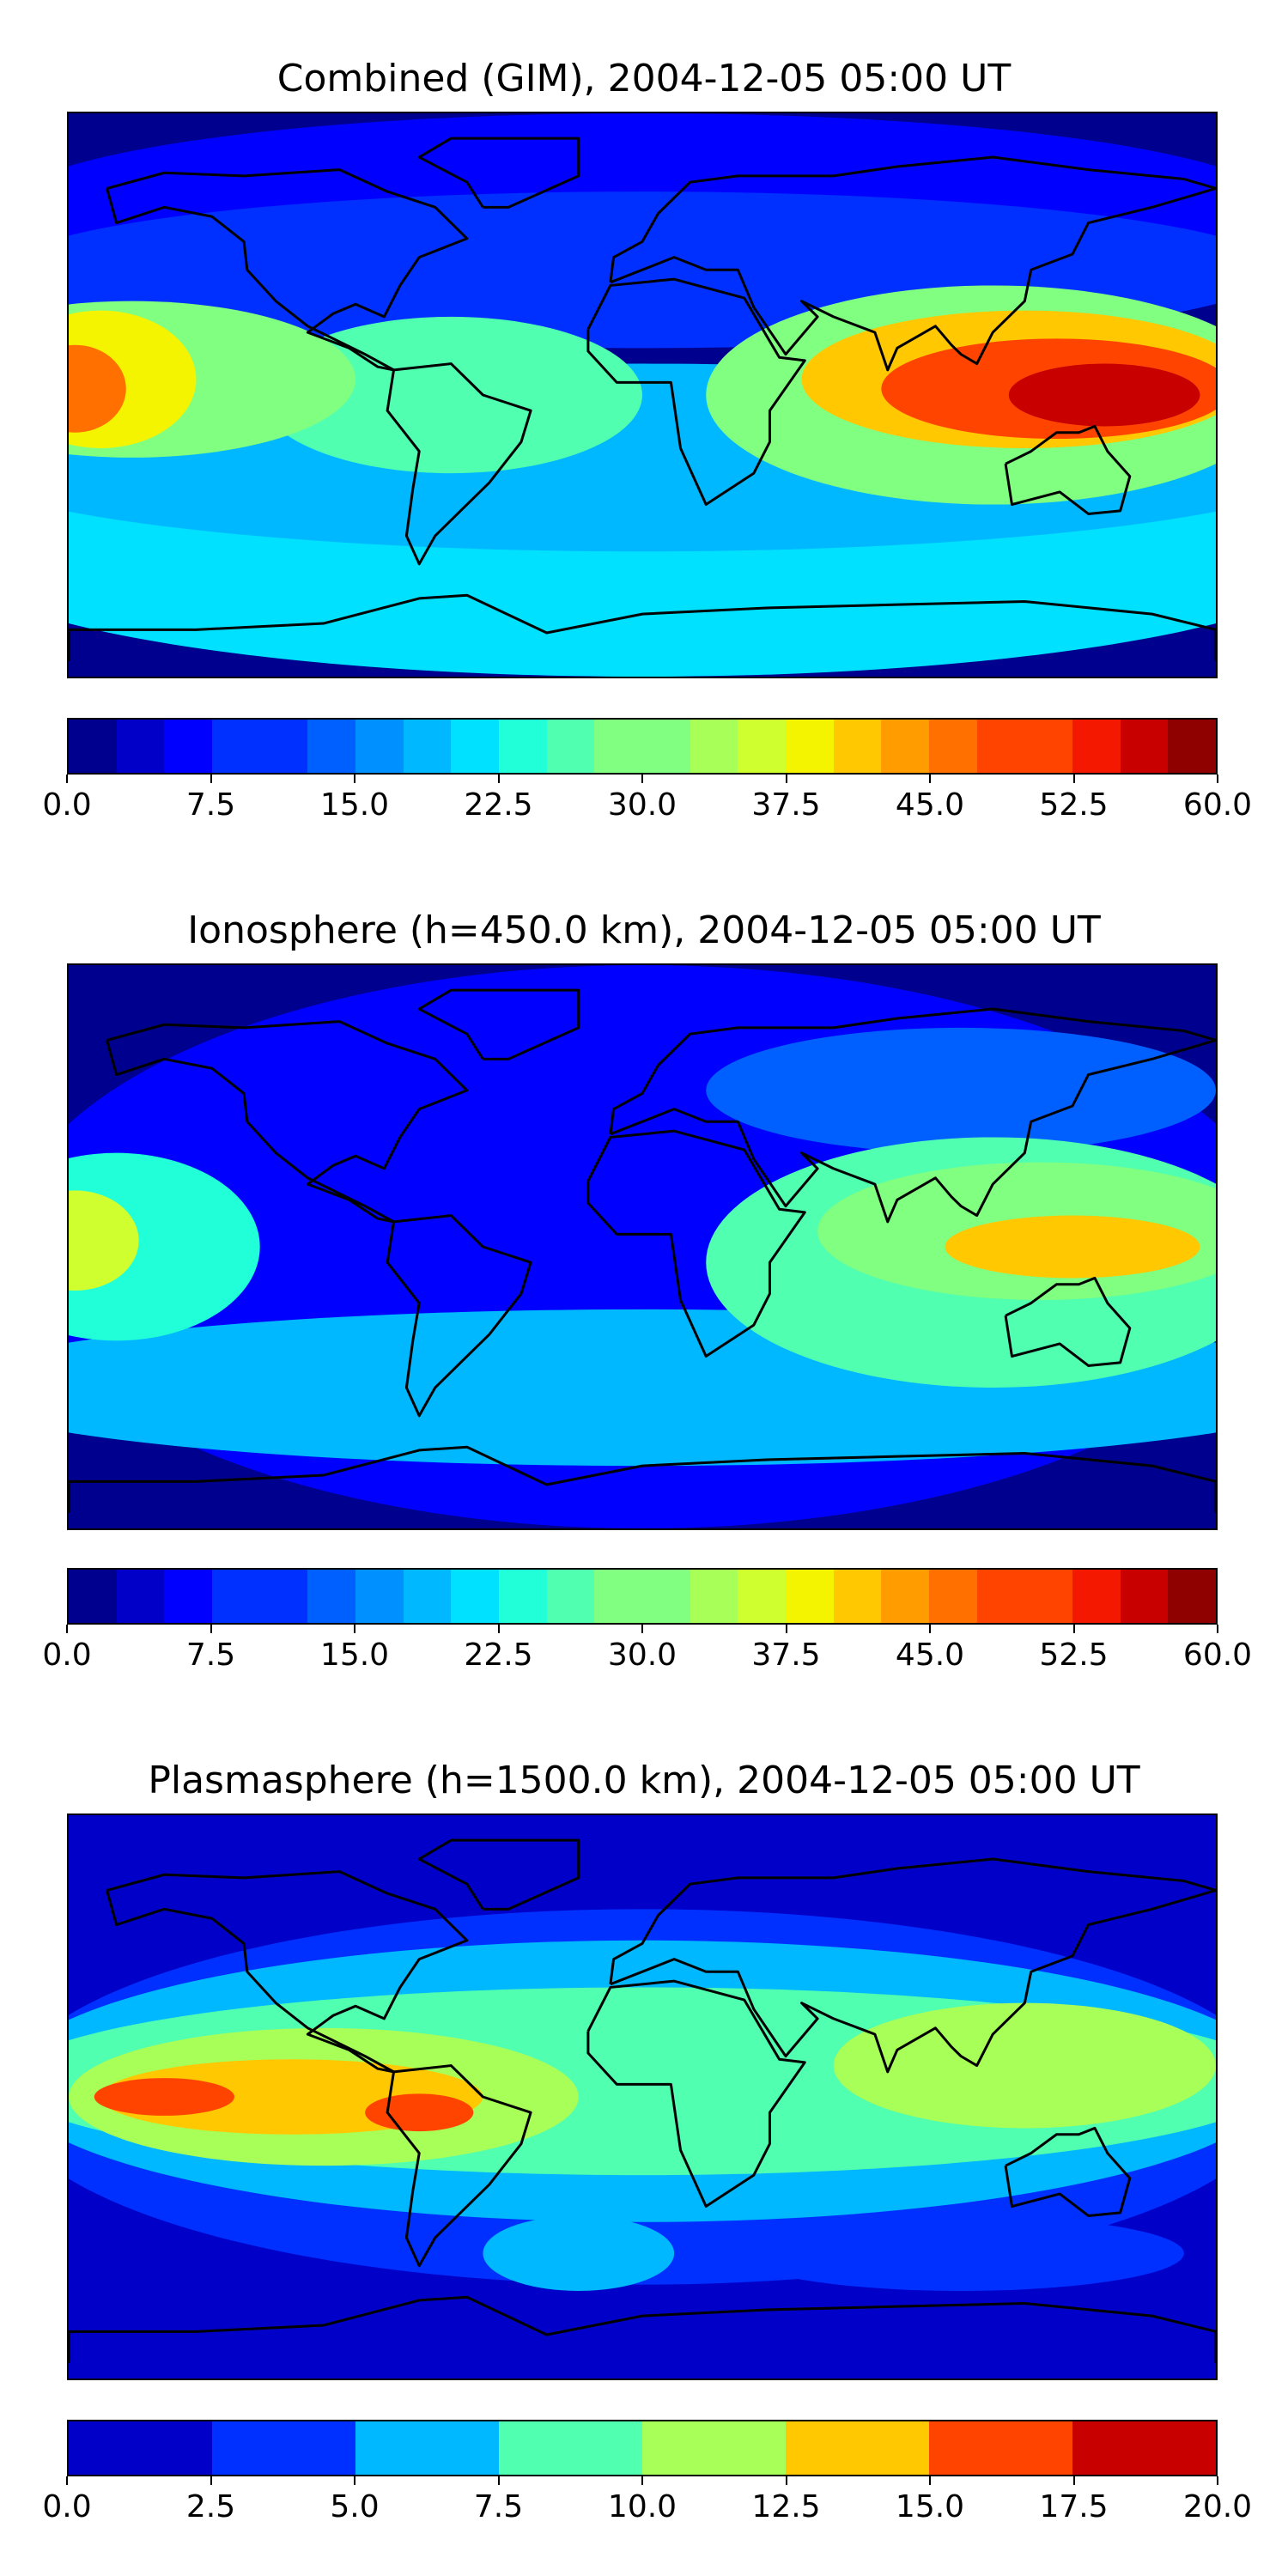 The width and height of the screenshot is (1288, 2576). I want to click on colorbar-ticks: 0.0 7.5 15.0 22.5 30.0 37.5 45.0 52.5 60.0, so click(647, 1650).